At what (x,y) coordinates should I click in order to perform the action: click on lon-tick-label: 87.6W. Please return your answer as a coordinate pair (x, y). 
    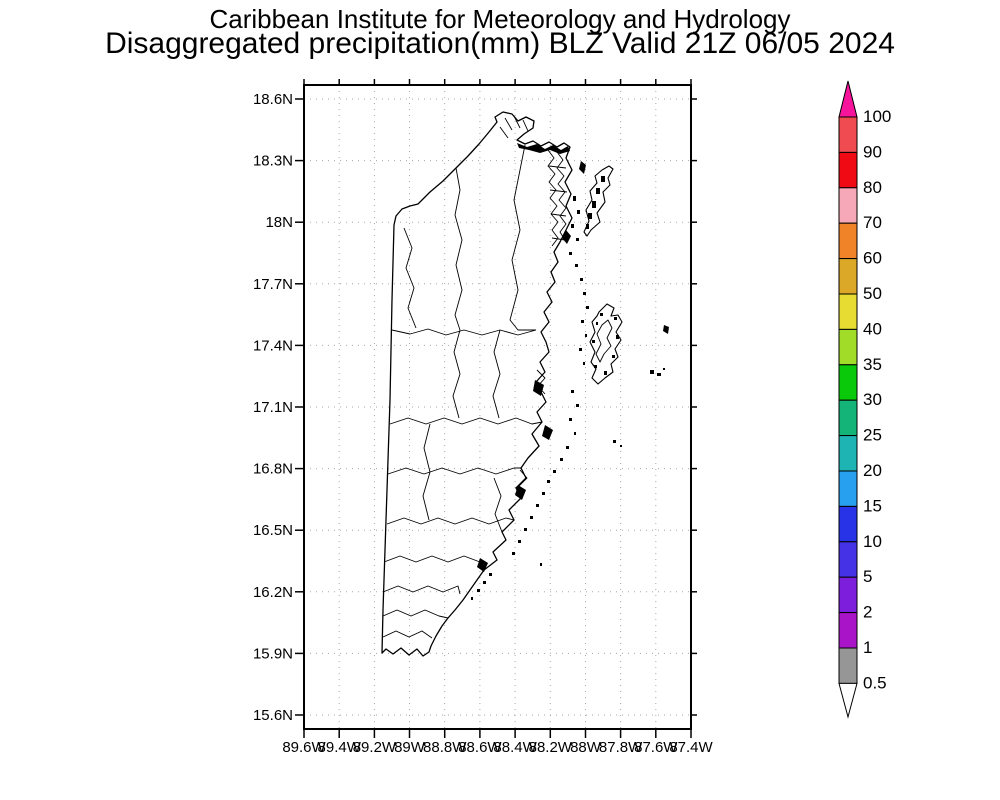
    Looking at the image, I should click on (656, 747).